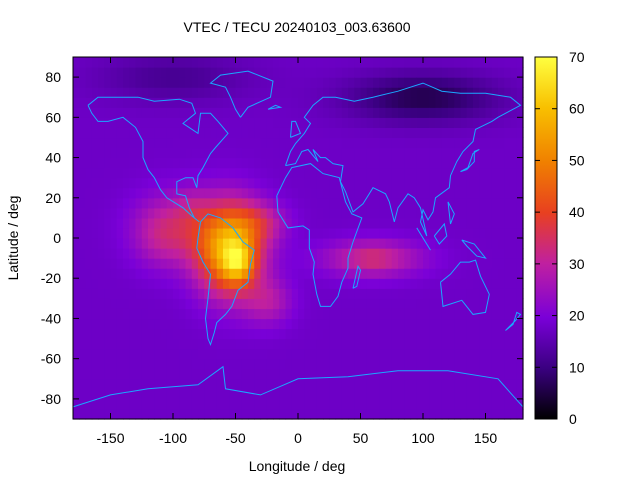  I want to click on coastline, so click(296, 129).